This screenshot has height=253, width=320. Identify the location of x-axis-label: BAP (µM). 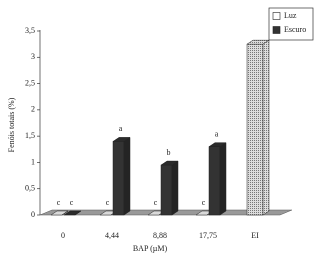
(150, 248).